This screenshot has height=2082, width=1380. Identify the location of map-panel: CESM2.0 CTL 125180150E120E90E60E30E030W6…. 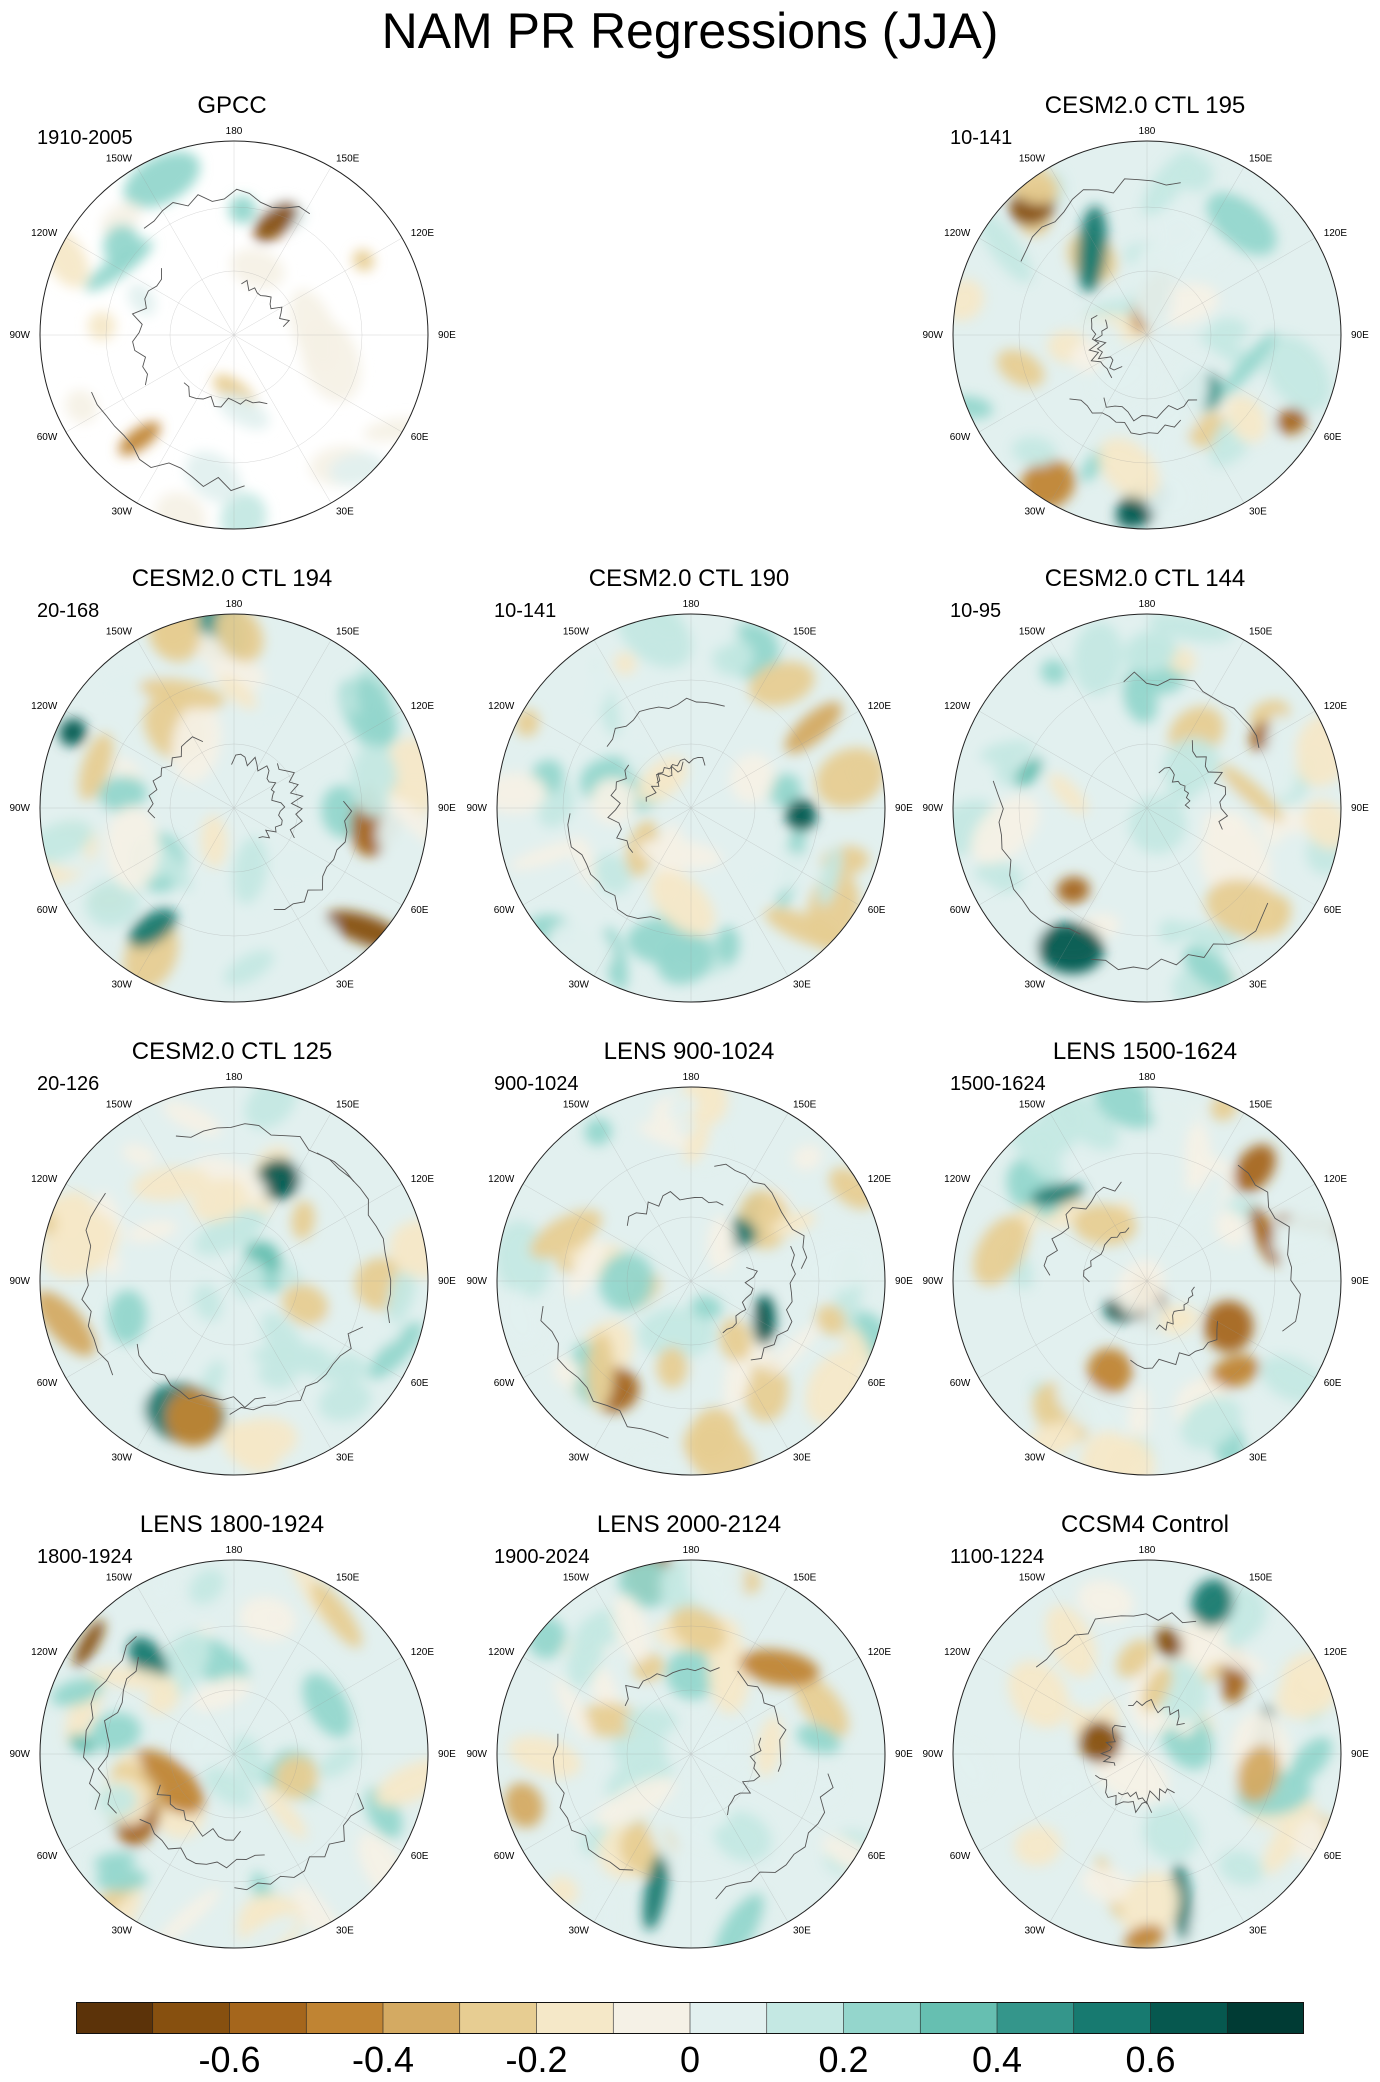
(232, 1258).